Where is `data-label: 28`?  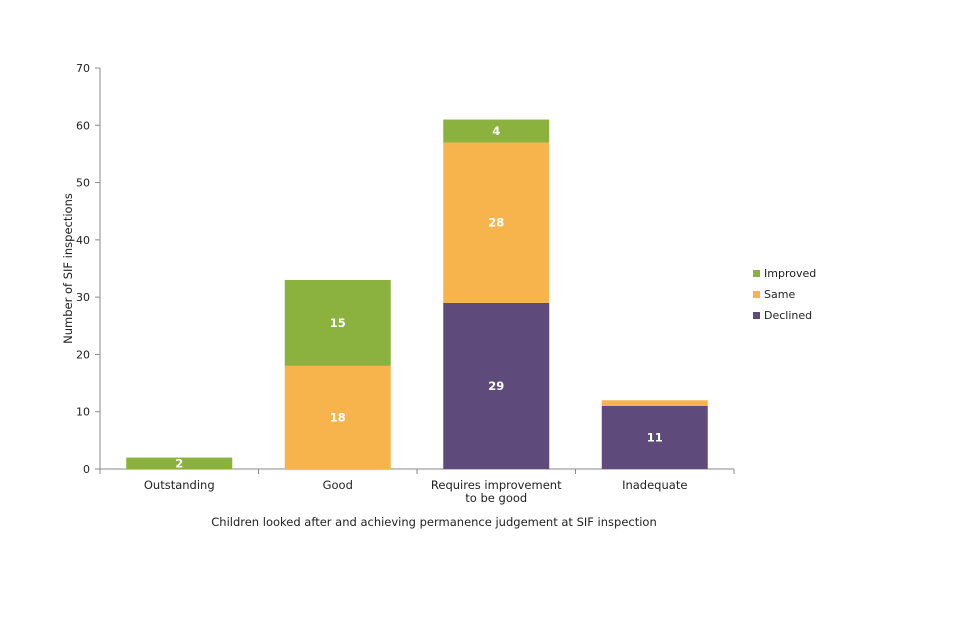 data-label: 28 is located at coordinates (496, 223).